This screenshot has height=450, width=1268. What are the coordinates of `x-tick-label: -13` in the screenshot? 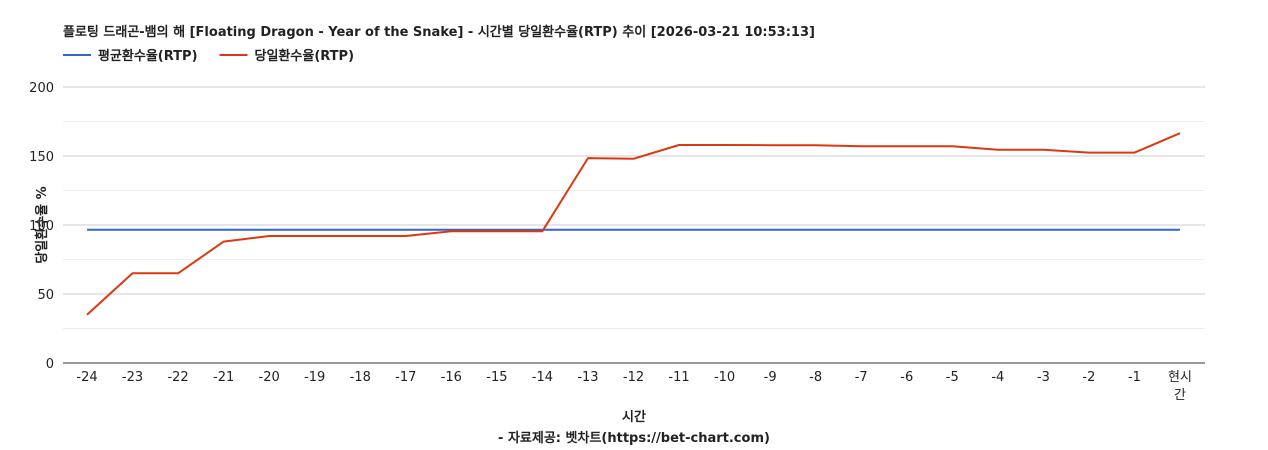 It's located at (587, 377).